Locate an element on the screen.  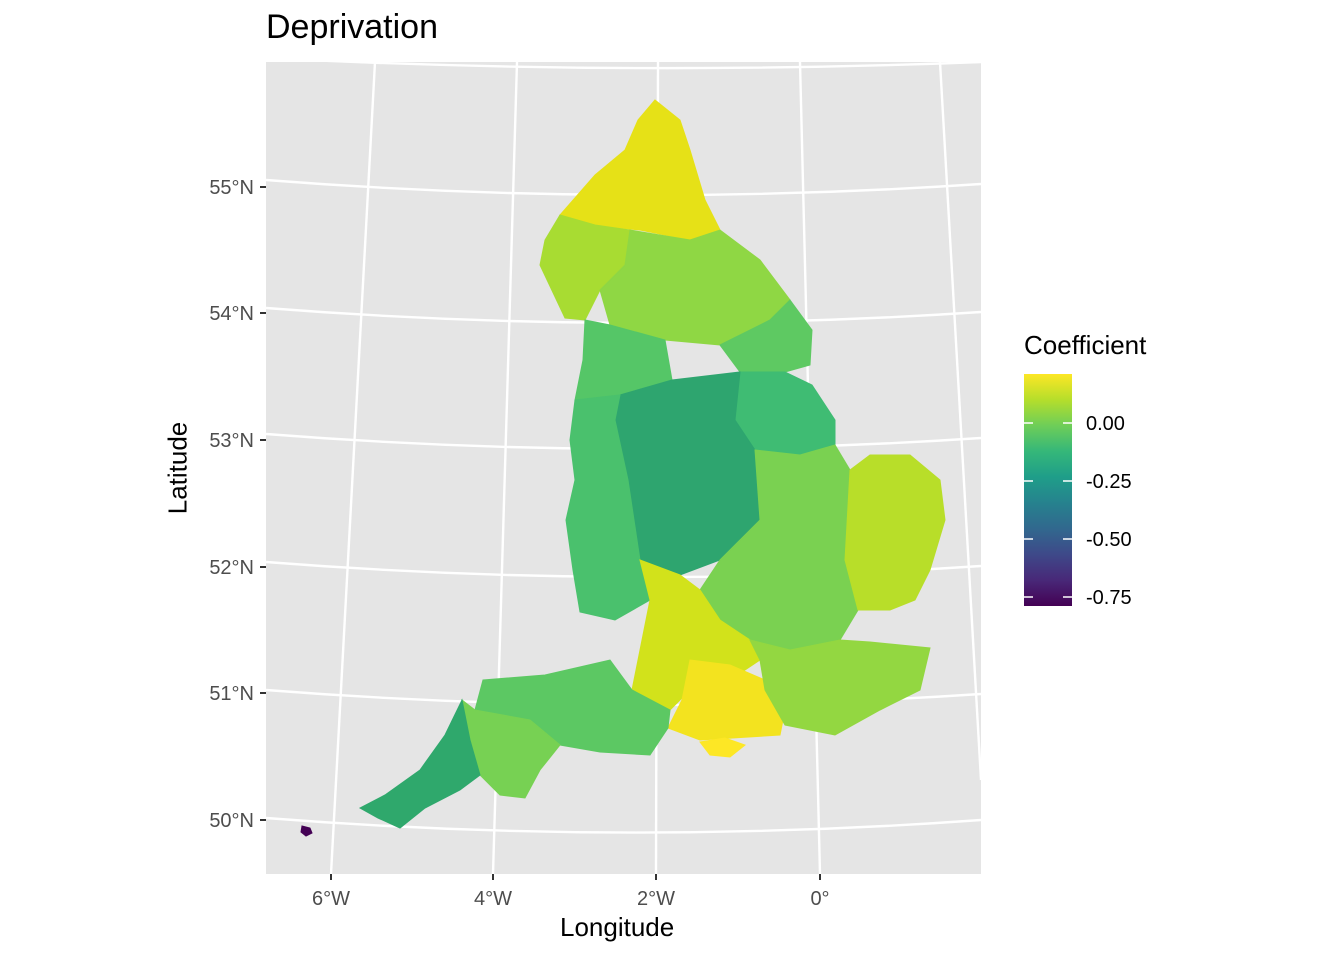
legend-colorbar is located at coordinates (1048, 490).